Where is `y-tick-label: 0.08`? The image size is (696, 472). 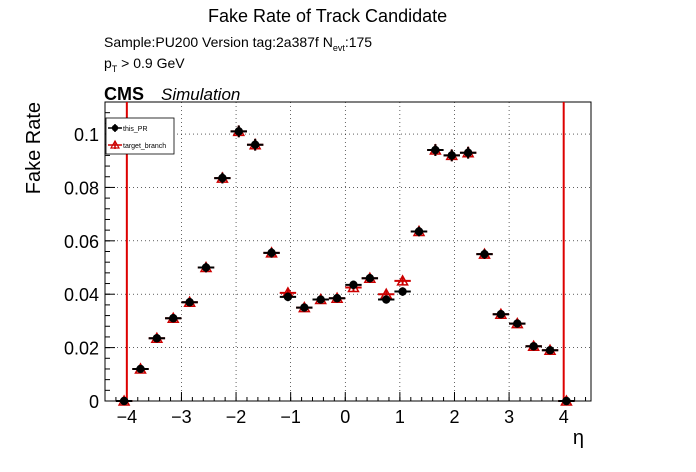
y-tick-label: 0.08 is located at coordinates (81, 188).